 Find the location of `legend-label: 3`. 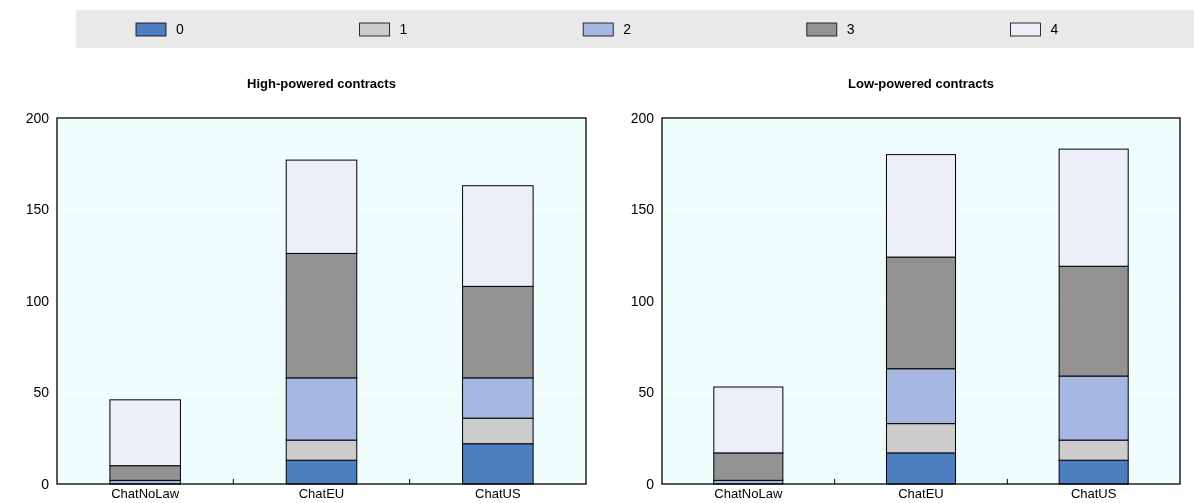

legend-label: 3 is located at coordinates (850, 29).